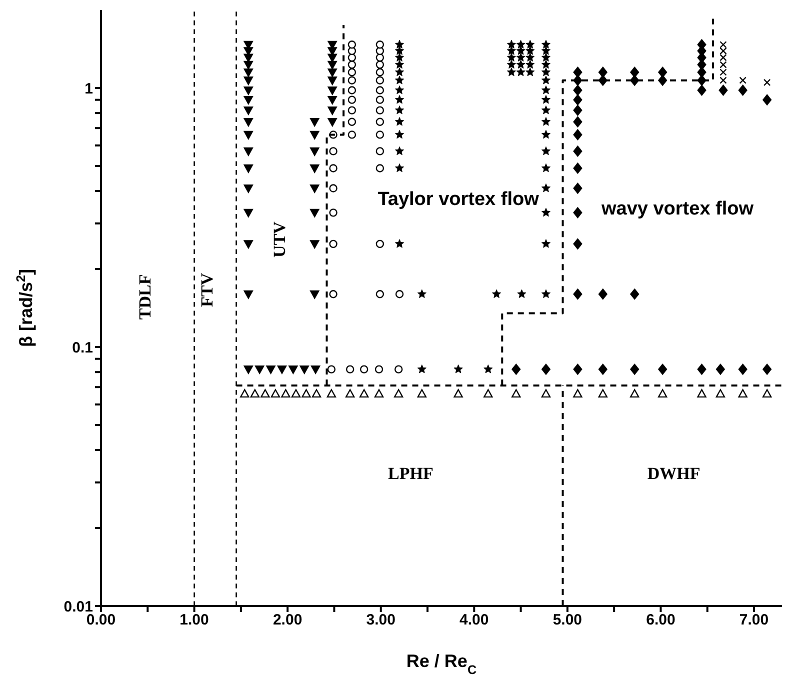 The width and height of the screenshot is (793, 689). What do you see at coordinates (194, 620) in the screenshot?
I see `x-tick-label: 1.00` at bounding box center [194, 620].